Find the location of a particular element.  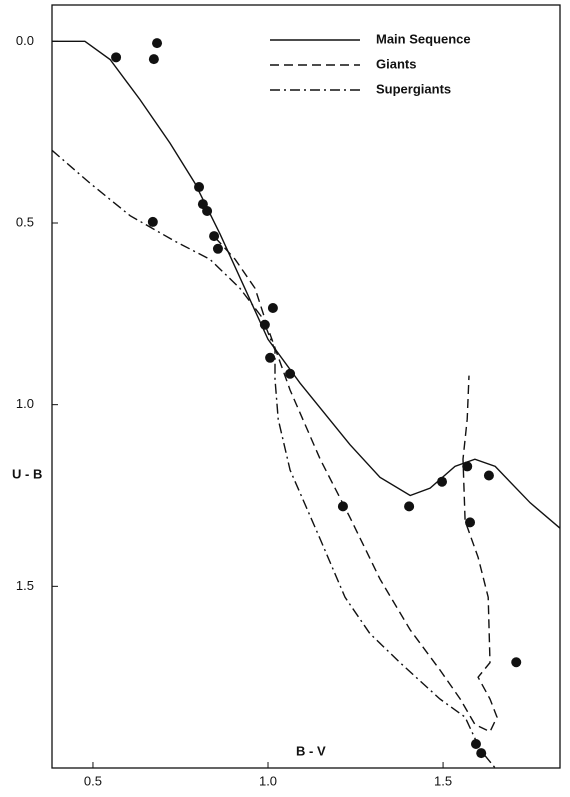

x-axis-label: B - V is located at coordinates (311, 750).